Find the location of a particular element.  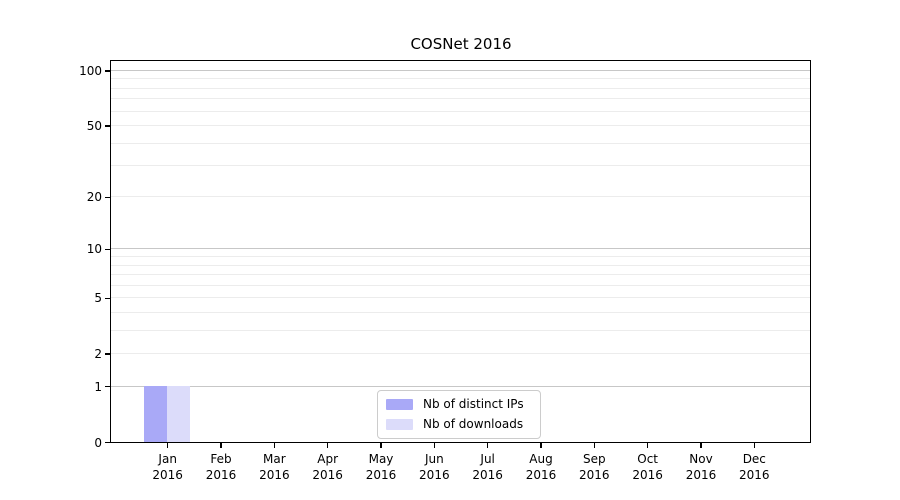

legend-label-distinct-ips: Nb of distinct IPs is located at coordinates (473, 404).